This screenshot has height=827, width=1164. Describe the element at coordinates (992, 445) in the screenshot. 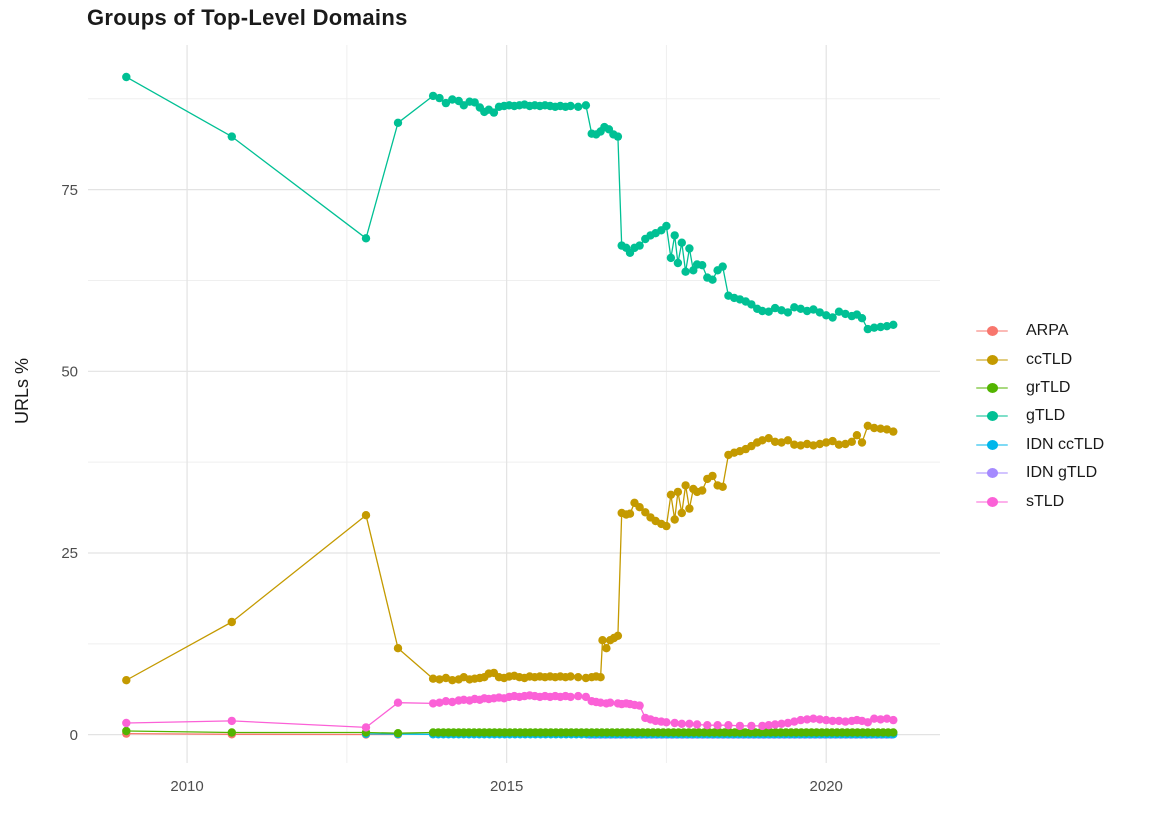

I see `legend-key-idn-cctld` at that location.